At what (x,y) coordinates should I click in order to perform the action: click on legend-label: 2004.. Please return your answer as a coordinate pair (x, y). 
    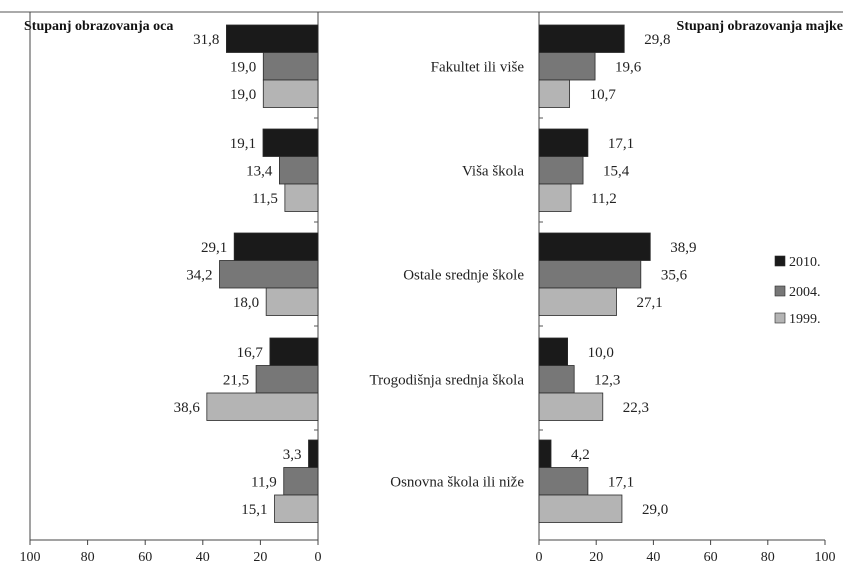
    Looking at the image, I should click on (805, 292).